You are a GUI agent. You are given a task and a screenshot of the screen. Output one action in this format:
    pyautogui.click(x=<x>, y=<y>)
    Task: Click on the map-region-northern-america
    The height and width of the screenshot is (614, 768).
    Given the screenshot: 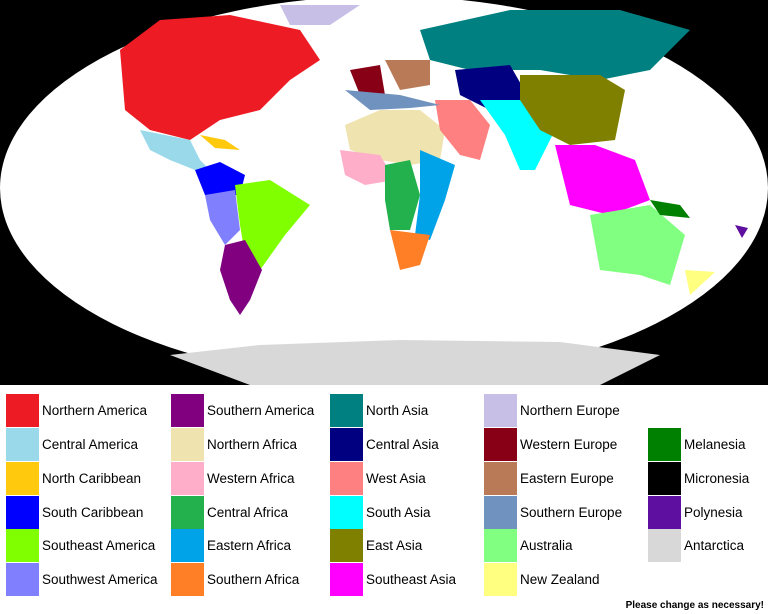 What is the action you would take?
    pyautogui.click(x=220, y=77)
    